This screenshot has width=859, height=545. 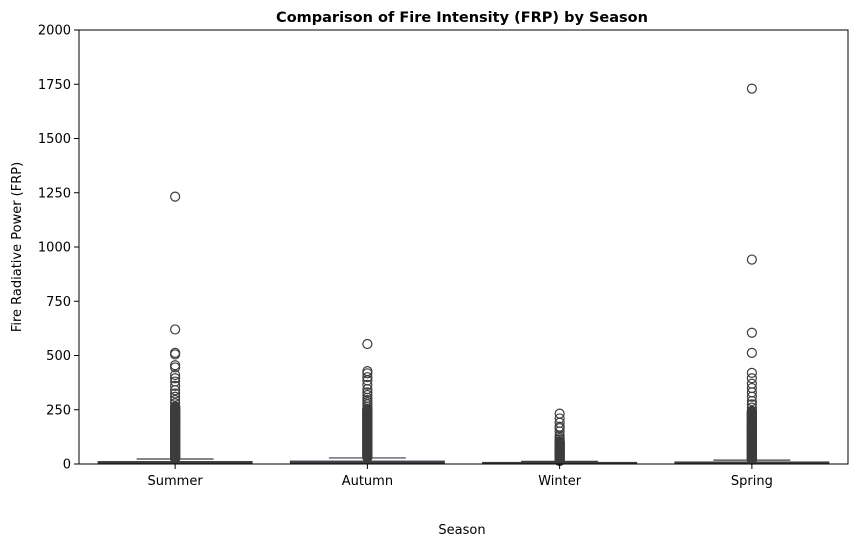 What do you see at coordinates (54, 85) in the screenshot?
I see `y-tick-label: 1750` at bounding box center [54, 85].